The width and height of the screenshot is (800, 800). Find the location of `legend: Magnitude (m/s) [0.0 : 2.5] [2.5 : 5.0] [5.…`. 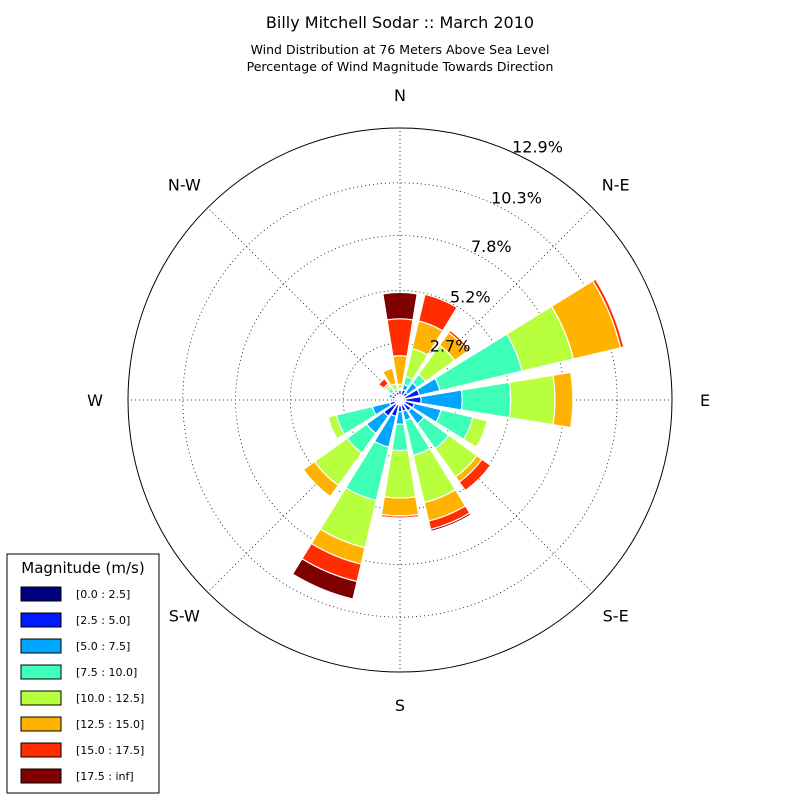

legend: Magnitude (m/s) [0.0 : 2.5] [2.5 : 5.0] [5.… is located at coordinates (83, 673).